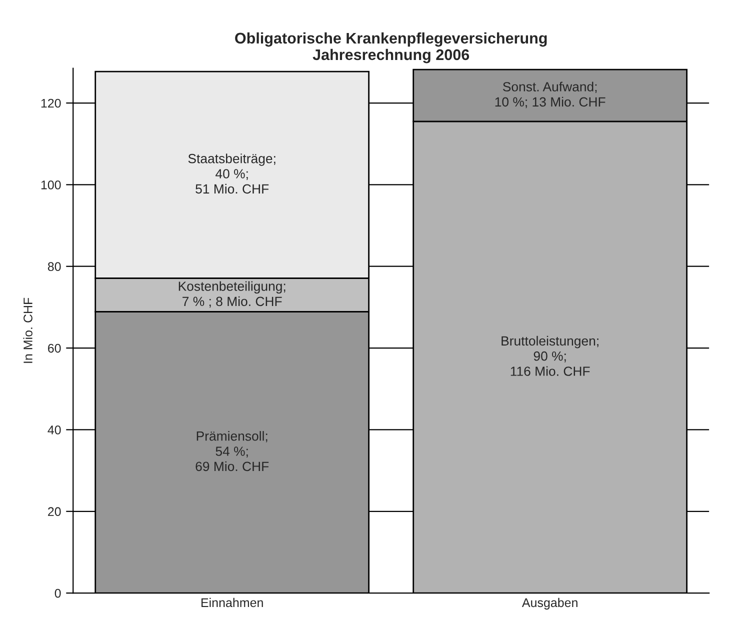 This screenshot has height=621, width=731. What do you see at coordinates (232, 451) in the screenshot?
I see `data-label: Prämiensoll; 54 %; 69 Mio. CHF` at bounding box center [232, 451].